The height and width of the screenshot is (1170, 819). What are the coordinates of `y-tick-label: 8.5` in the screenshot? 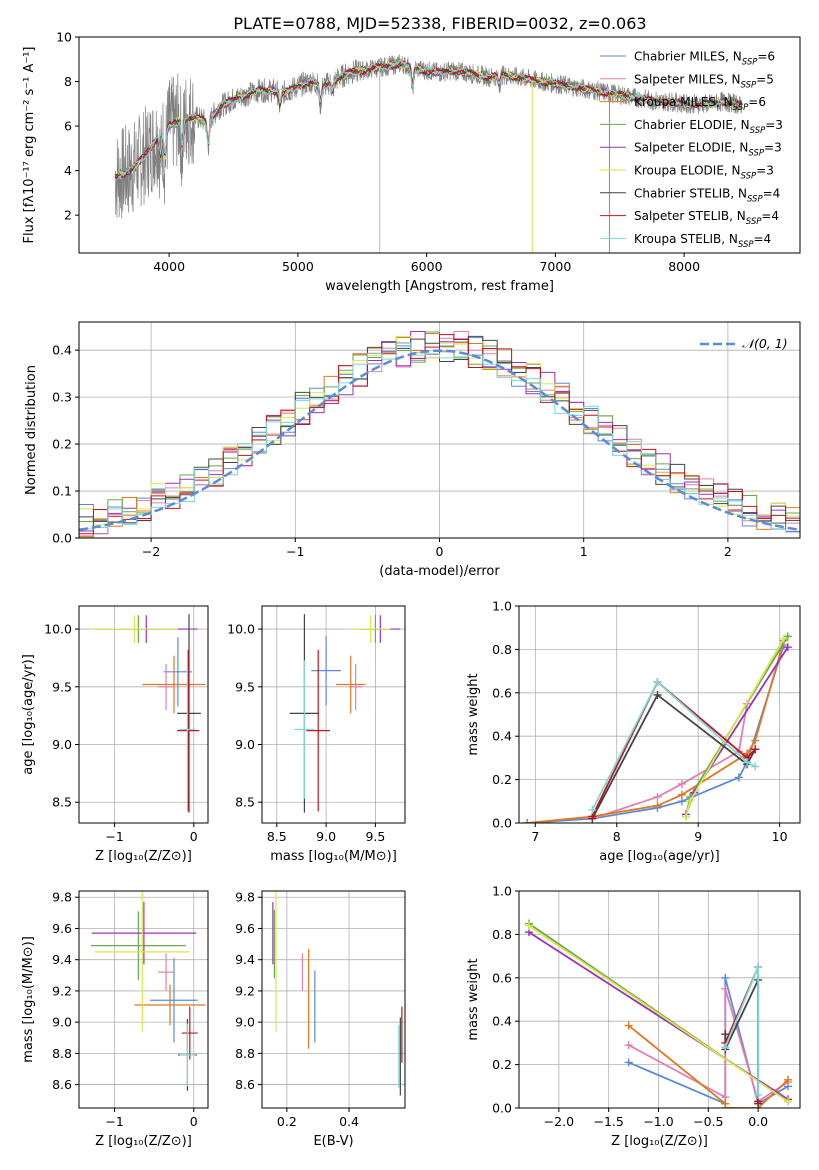 It's located at (245, 802).